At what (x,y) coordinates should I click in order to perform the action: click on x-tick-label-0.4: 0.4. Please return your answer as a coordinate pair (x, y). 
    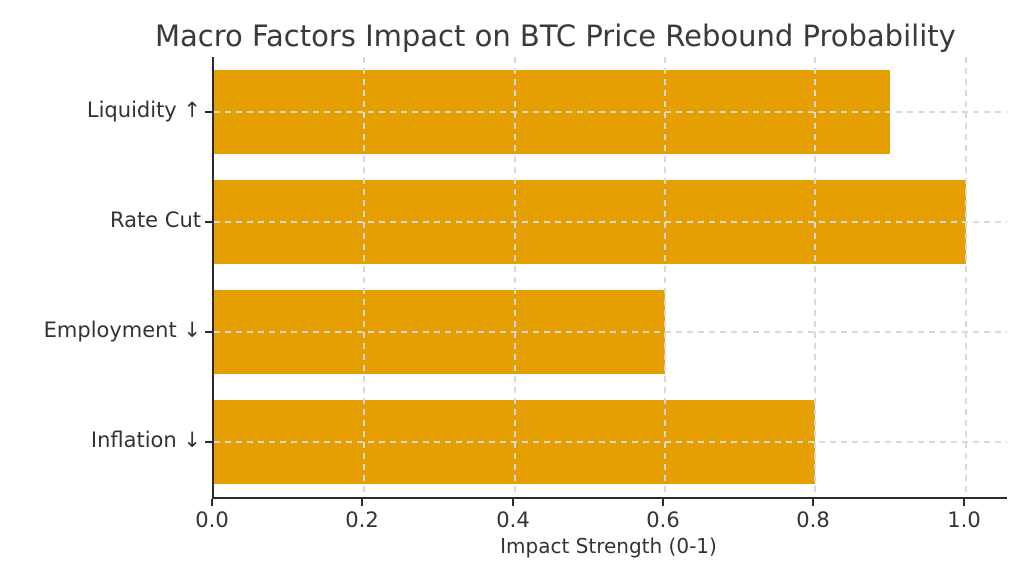
    Looking at the image, I should click on (513, 520).